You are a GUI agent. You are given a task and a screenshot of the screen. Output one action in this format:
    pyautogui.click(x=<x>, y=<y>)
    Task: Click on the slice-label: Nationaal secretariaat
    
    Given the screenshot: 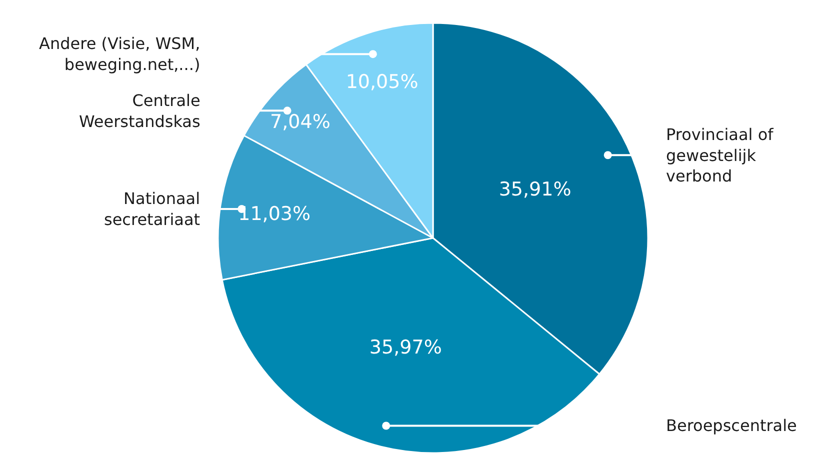 What is the action you would take?
    pyautogui.click(x=152, y=209)
    